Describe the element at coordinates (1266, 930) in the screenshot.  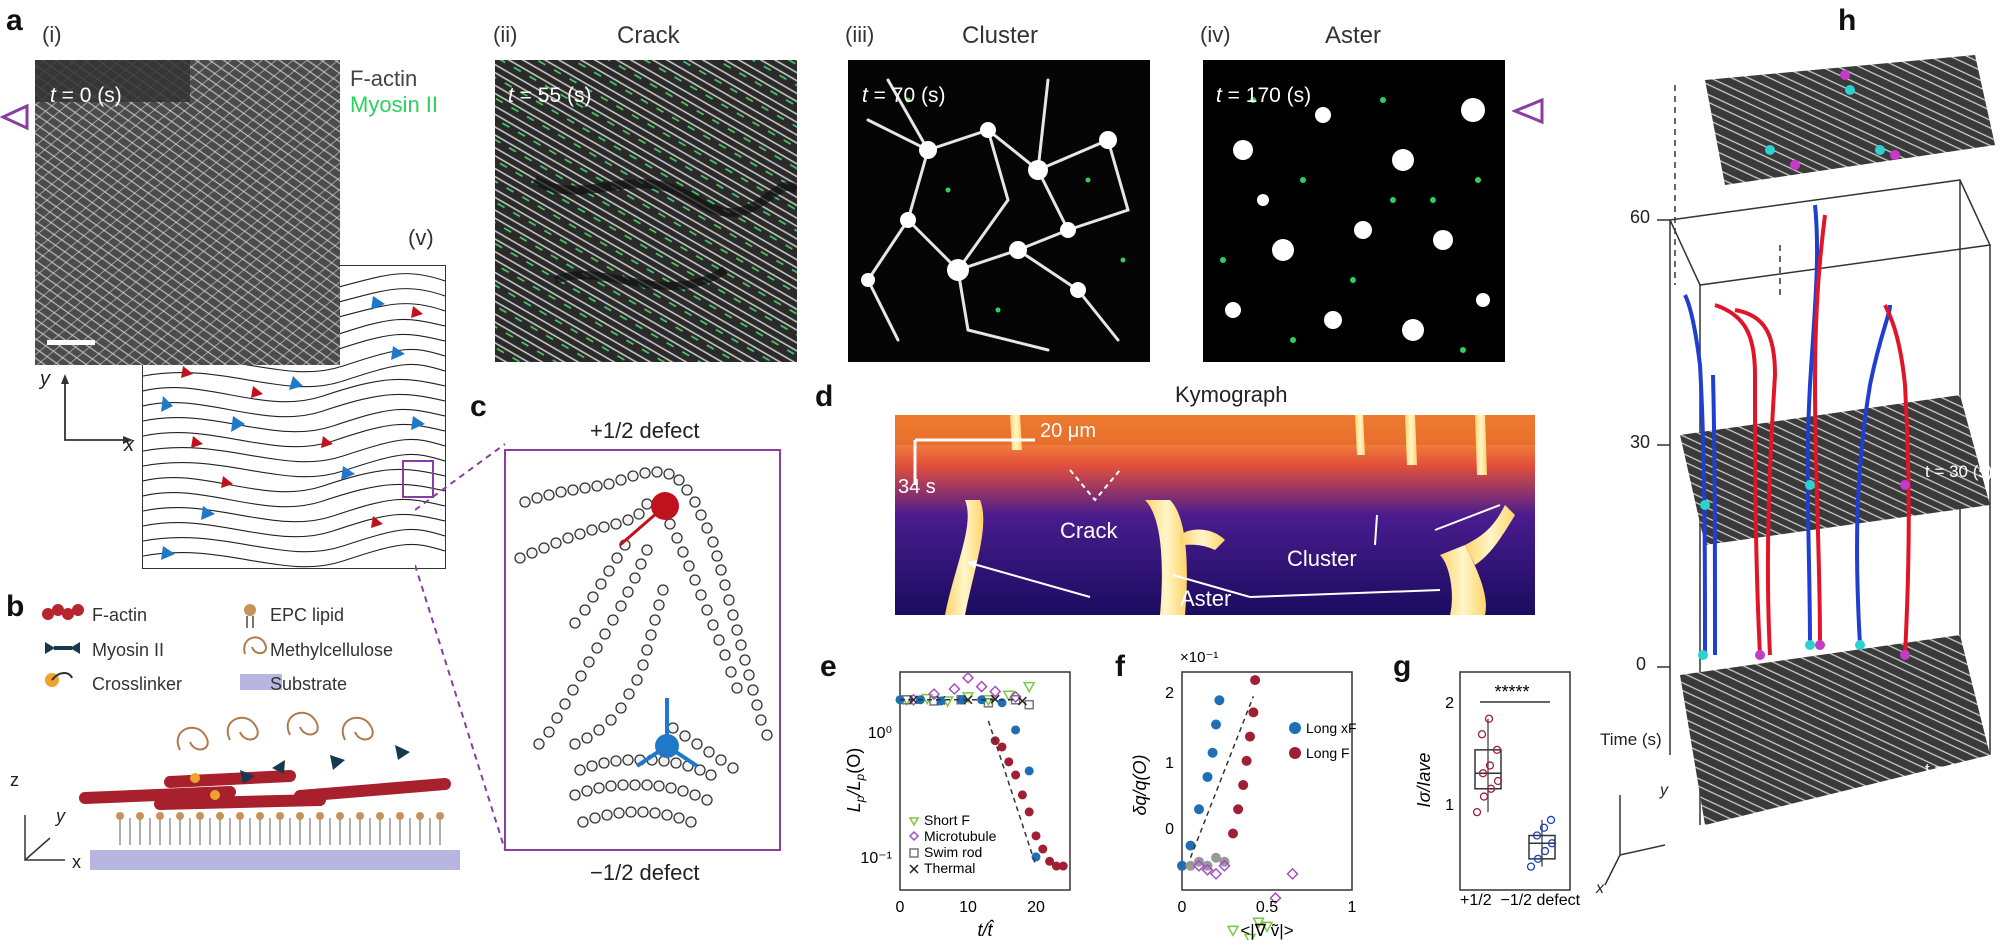
I see `f-xlabel: <|∇ ṽ|>` at that location.